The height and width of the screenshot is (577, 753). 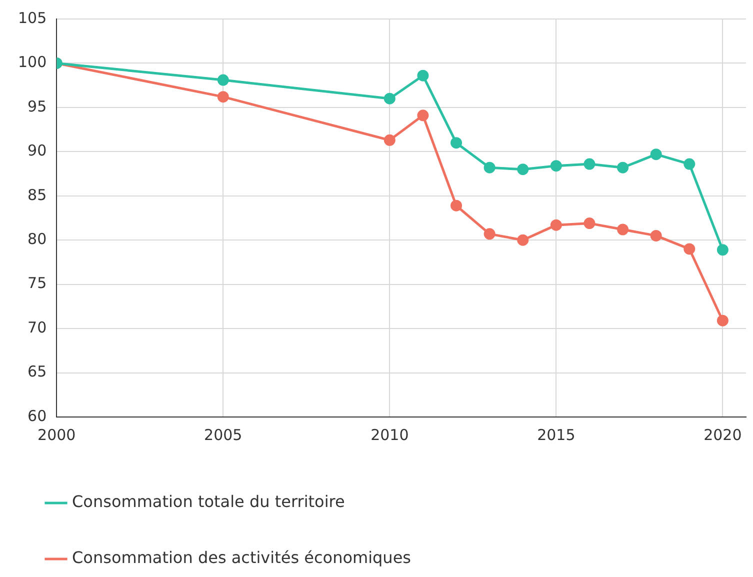 I want to click on y-tick-label: 95, so click(x=37, y=106).